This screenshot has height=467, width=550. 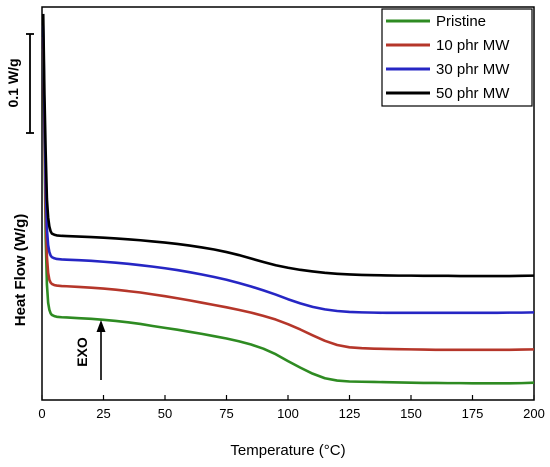 I want to click on x-tick-label: 0, so click(x=41, y=413).